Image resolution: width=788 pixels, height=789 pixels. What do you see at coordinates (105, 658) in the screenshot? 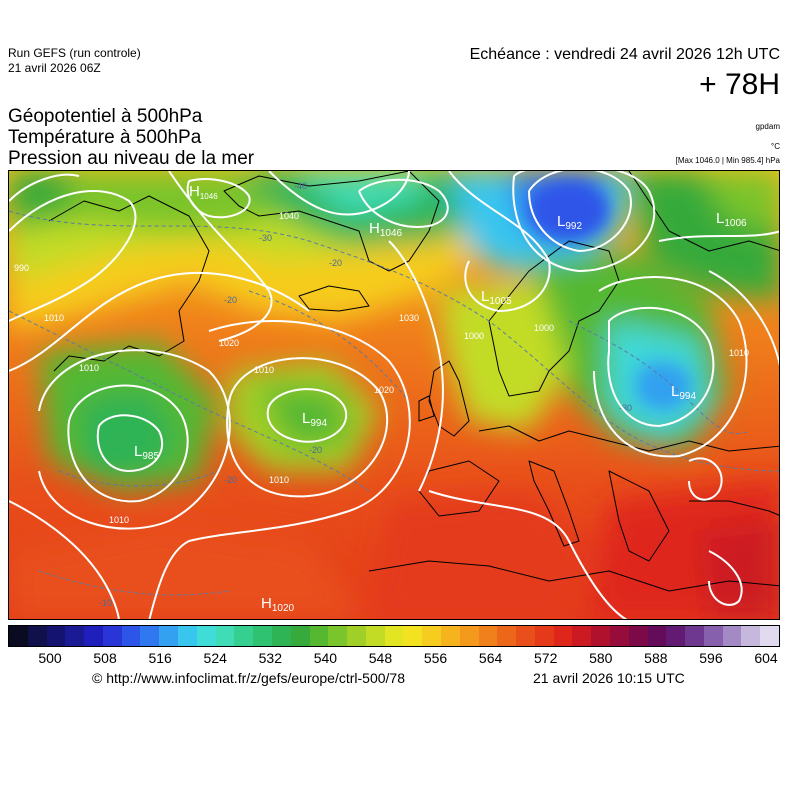
I see `colorbar-tick-label: 508` at bounding box center [105, 658].